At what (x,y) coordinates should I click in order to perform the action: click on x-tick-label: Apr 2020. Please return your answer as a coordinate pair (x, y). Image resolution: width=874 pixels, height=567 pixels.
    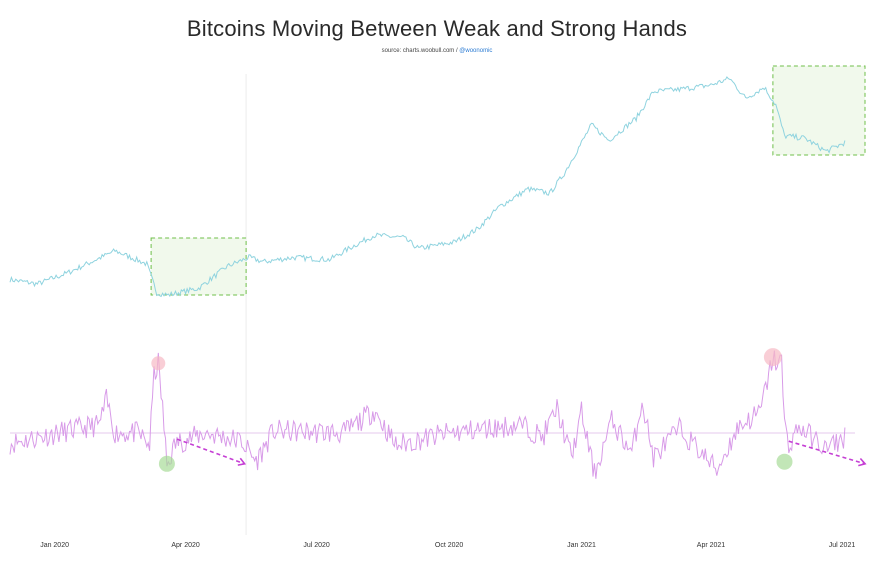
    Looking at the image, I should click on (185, 545).